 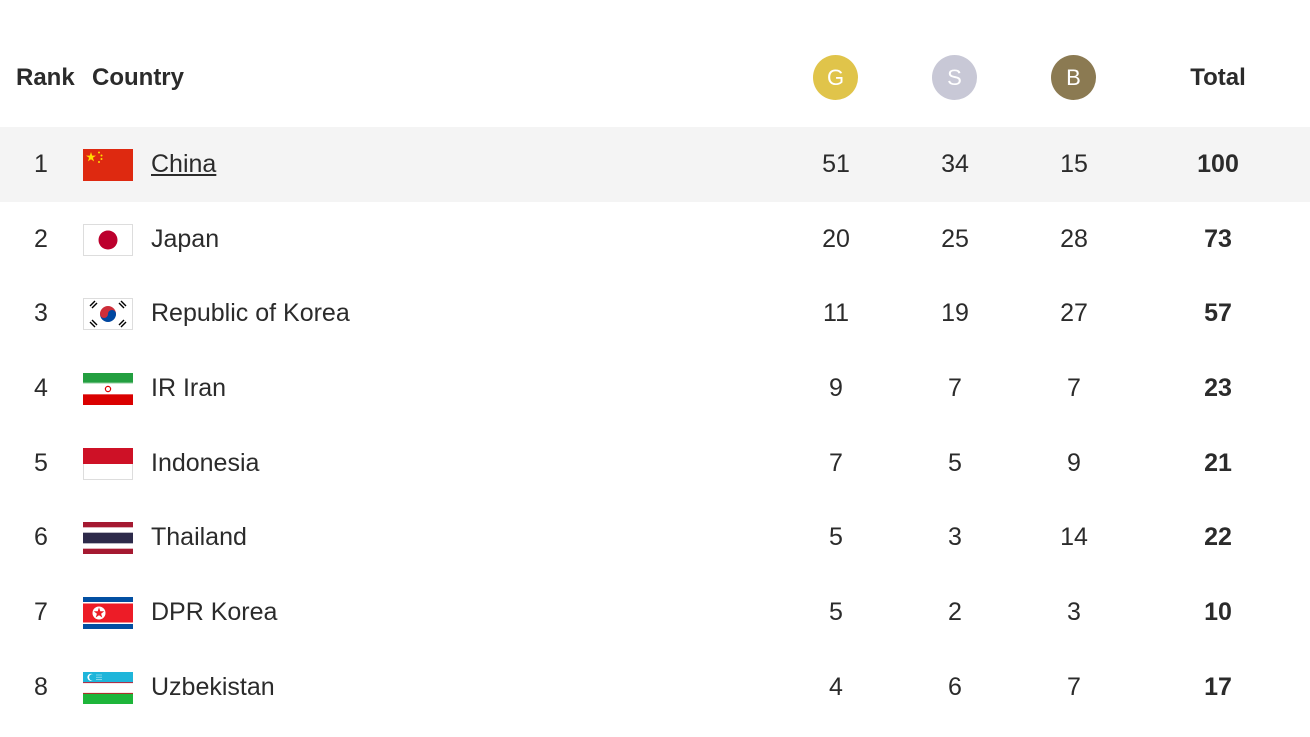 I want to click on gold-count: 7, so click(x=836, y=462).